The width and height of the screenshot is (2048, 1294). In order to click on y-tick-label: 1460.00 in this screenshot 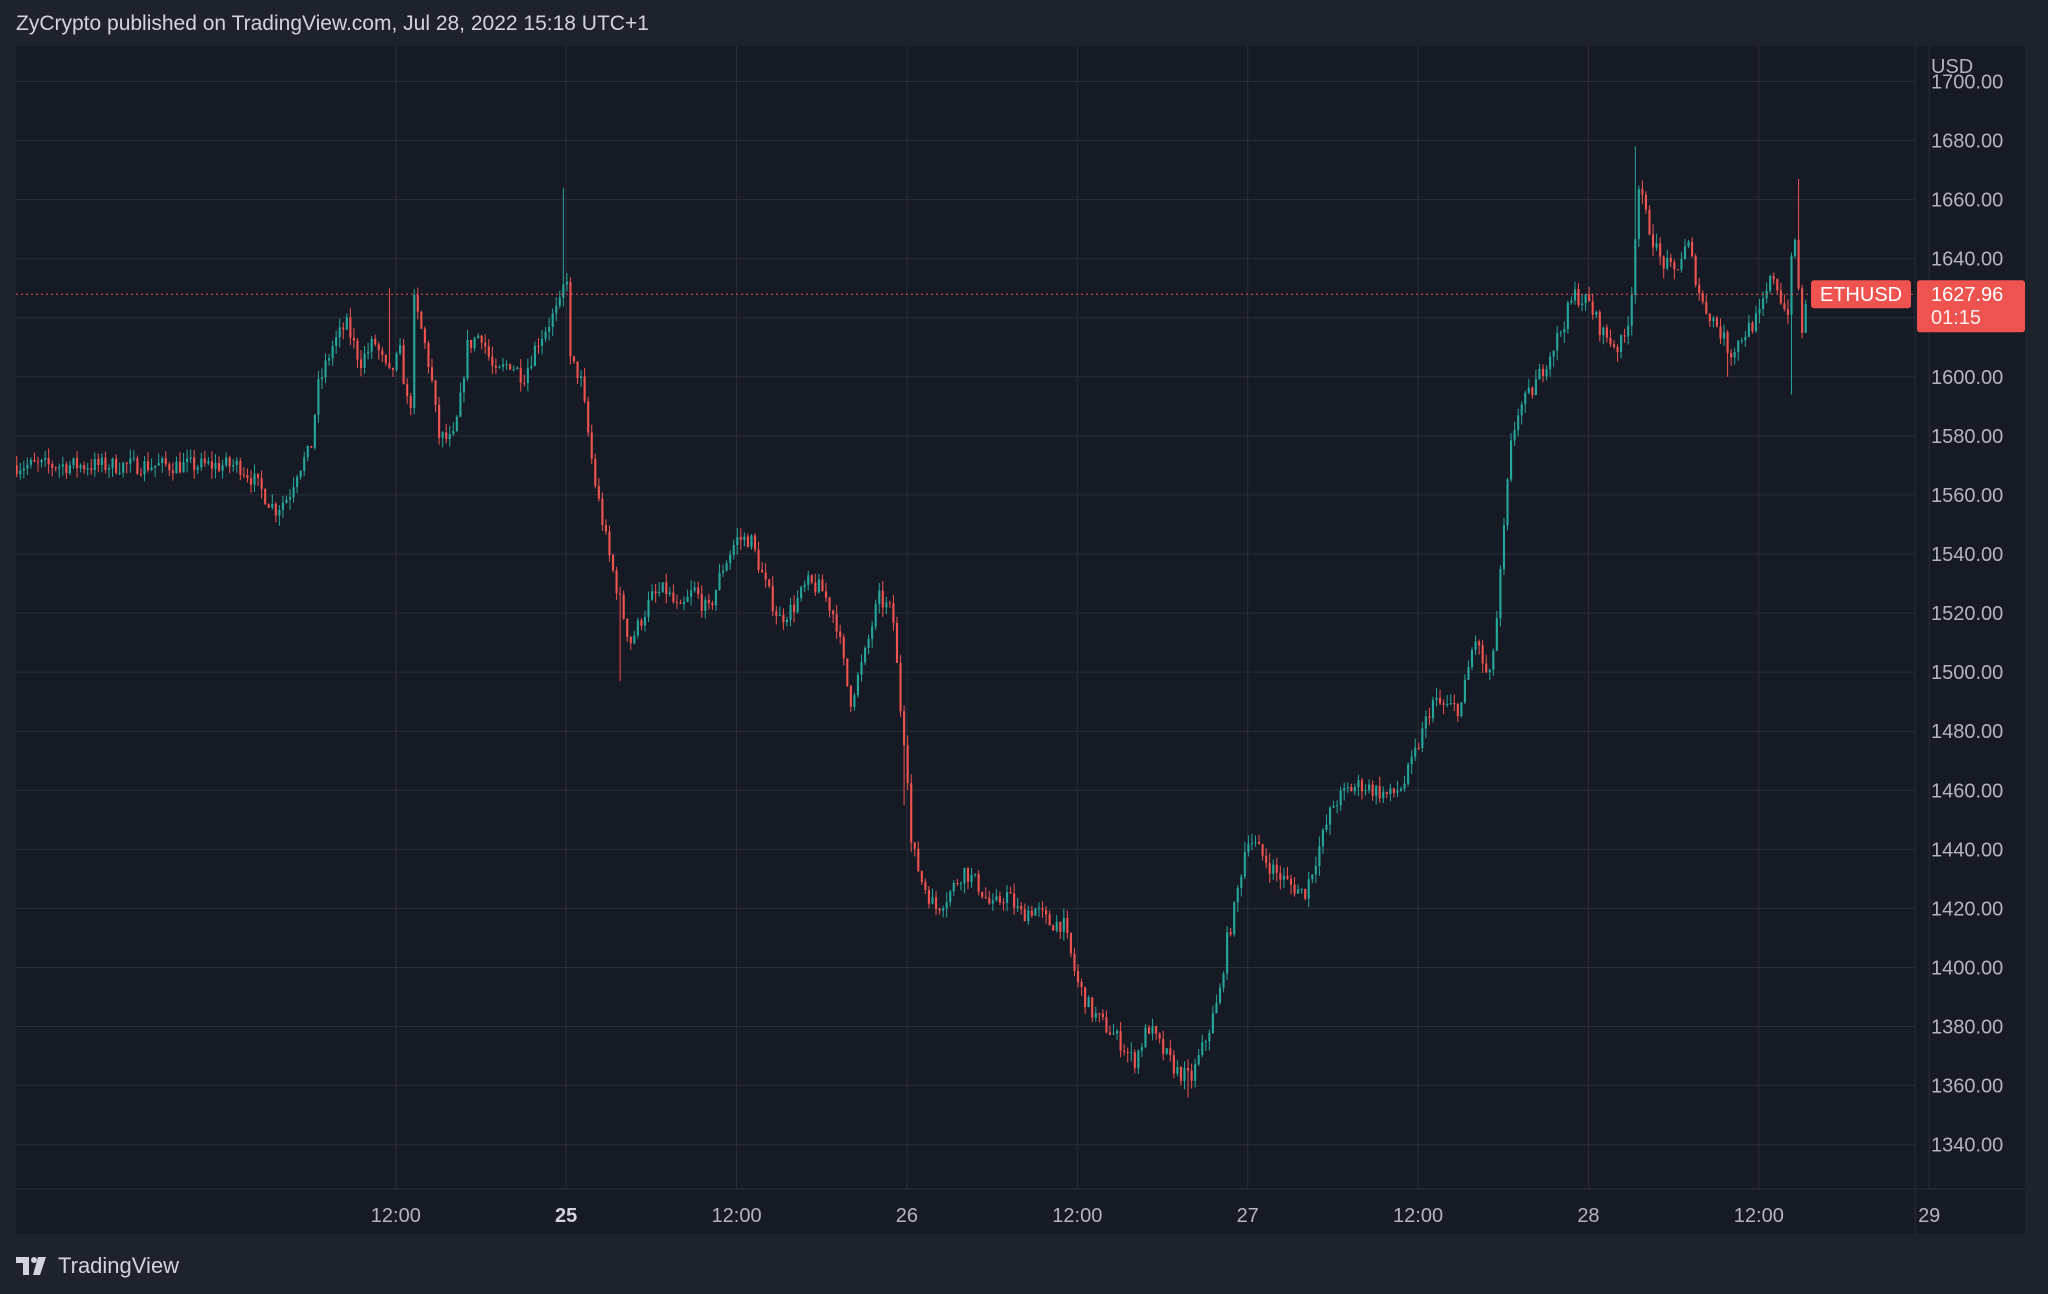, I will do `click(1967, 791)`.